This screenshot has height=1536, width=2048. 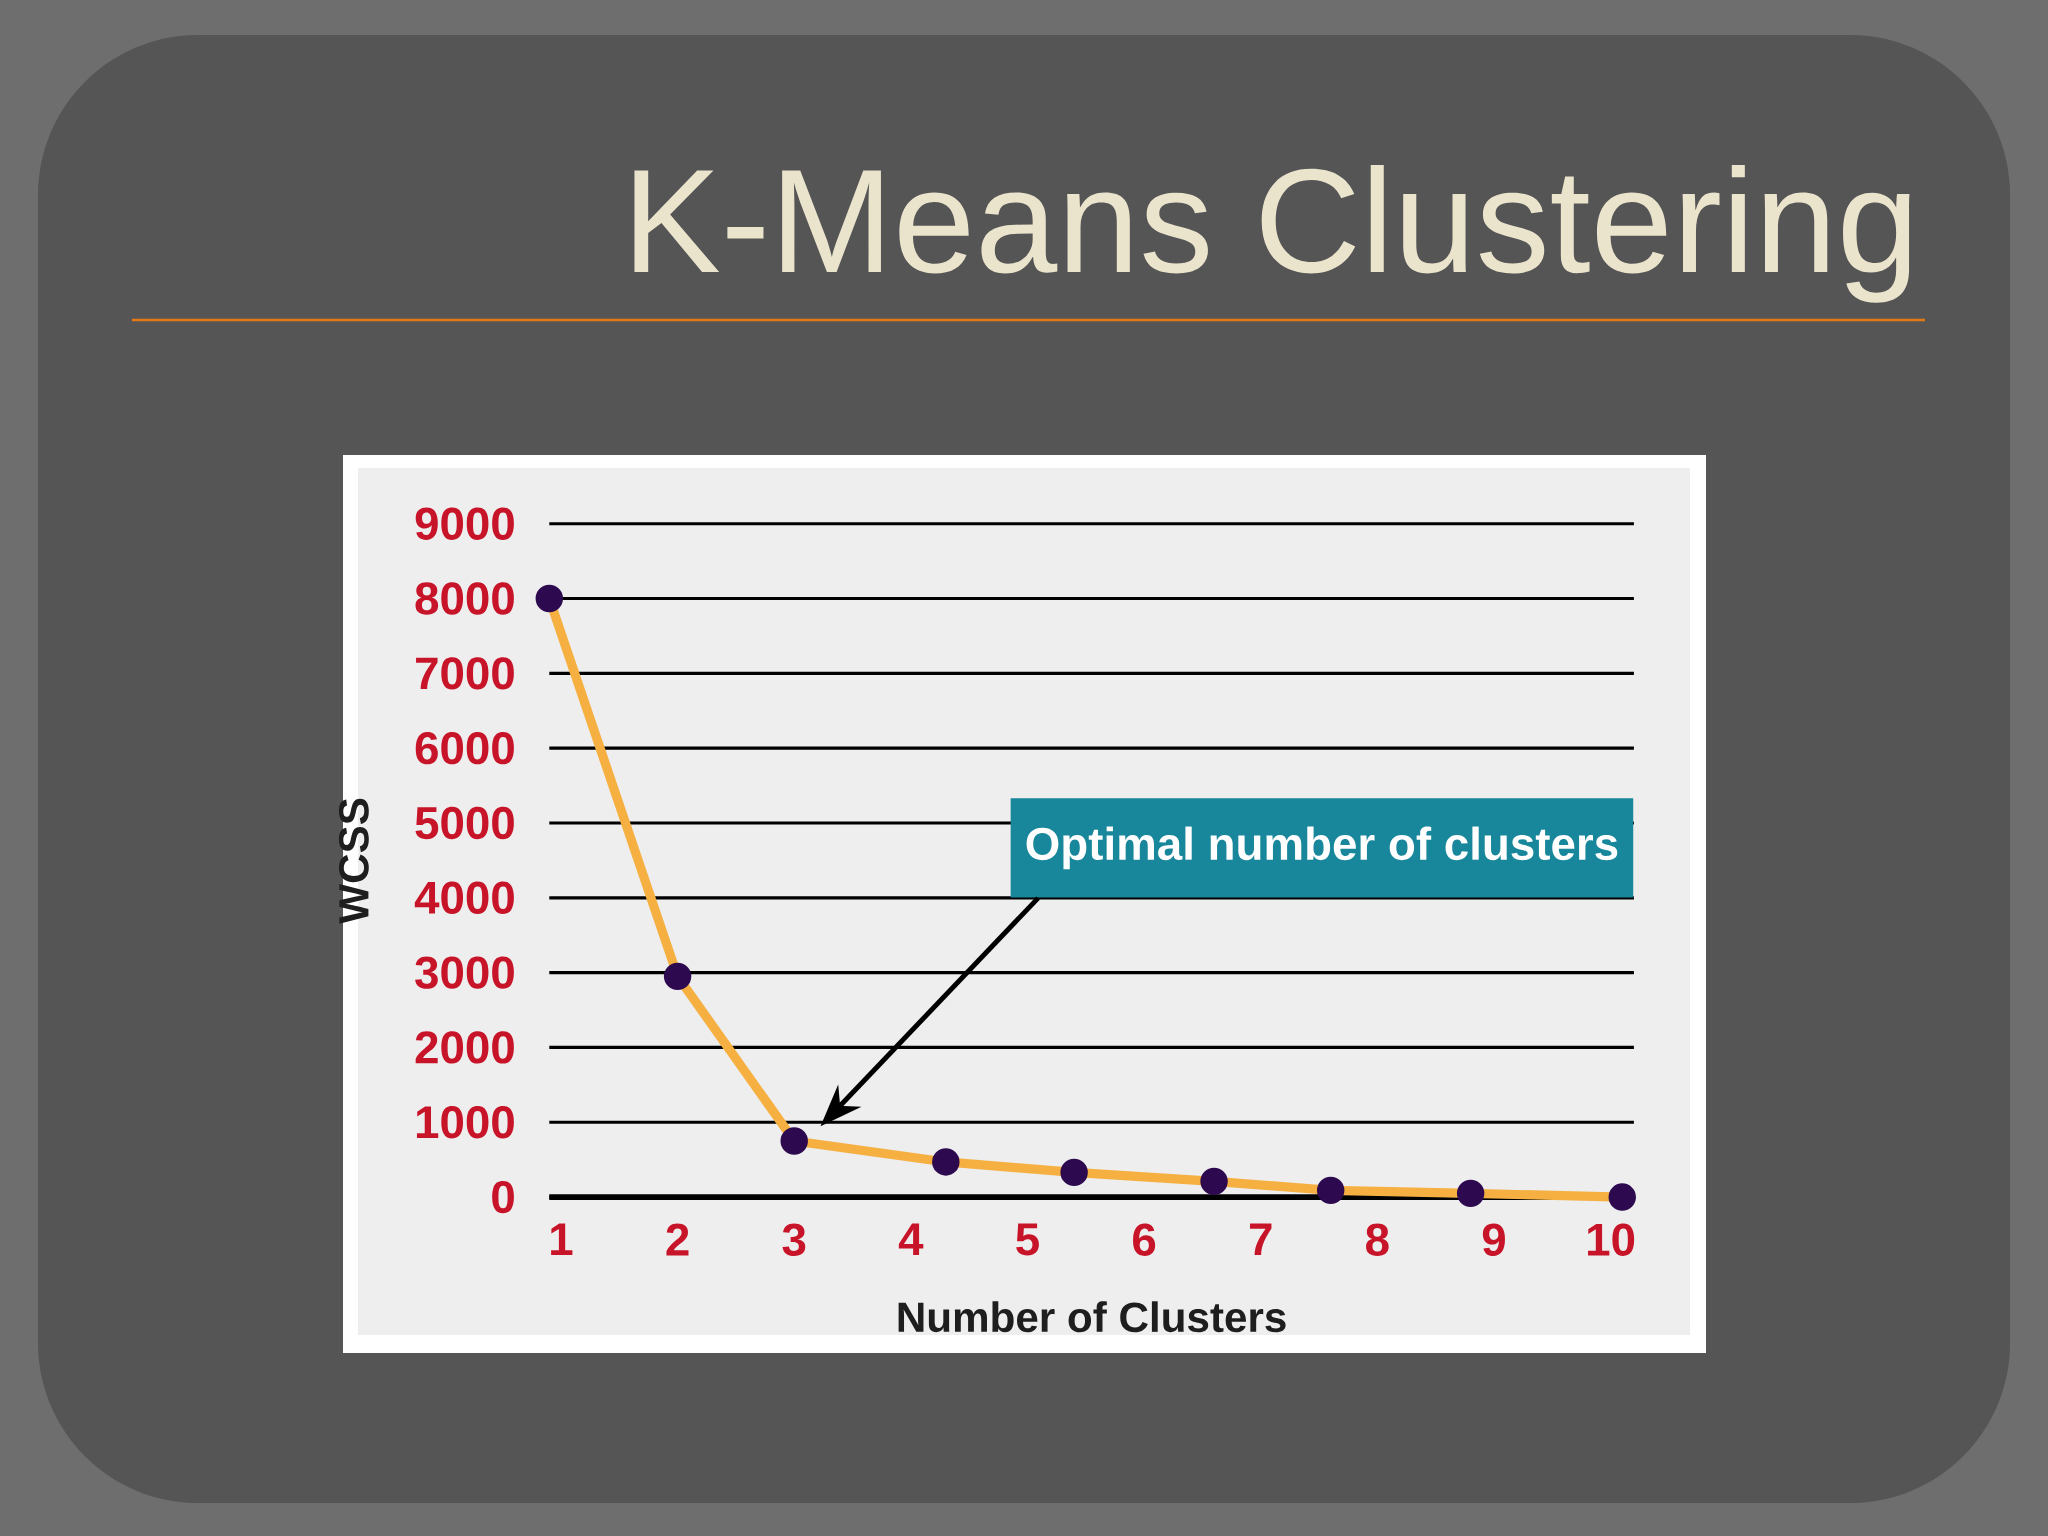 I want to click on y-tick-label: 6000, so click(x=464, y=748).